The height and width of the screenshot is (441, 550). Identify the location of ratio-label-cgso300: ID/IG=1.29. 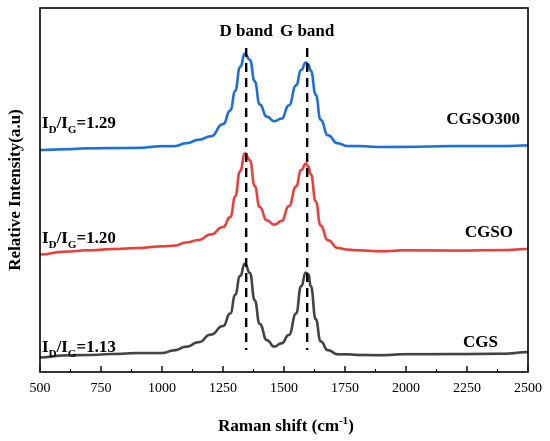
(79, 124).